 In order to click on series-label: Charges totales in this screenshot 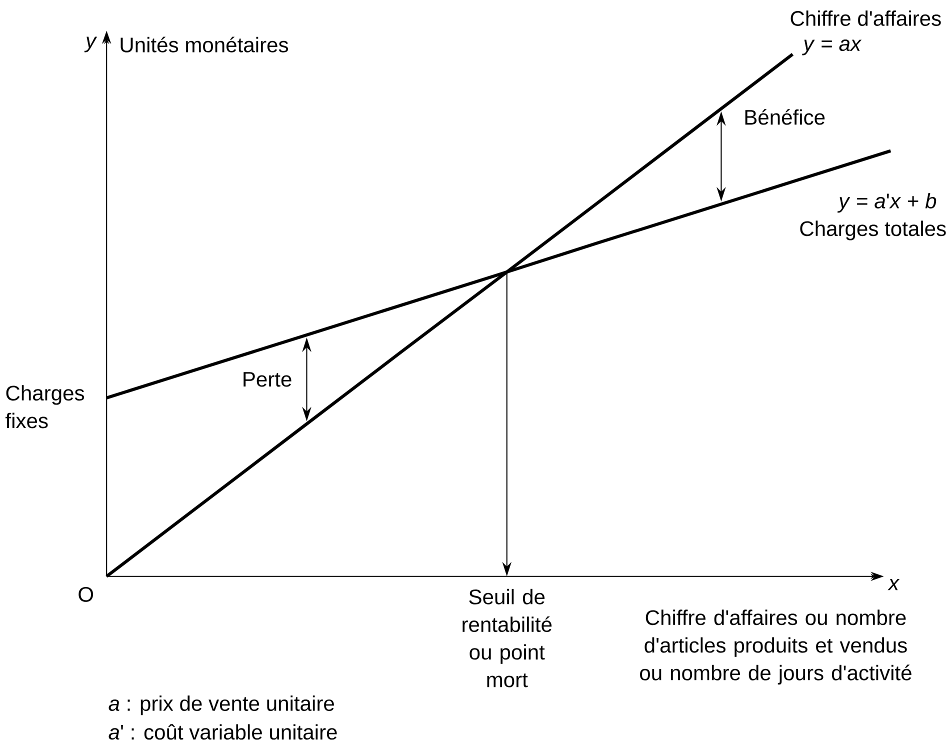, I will do `click(873, 230)`.